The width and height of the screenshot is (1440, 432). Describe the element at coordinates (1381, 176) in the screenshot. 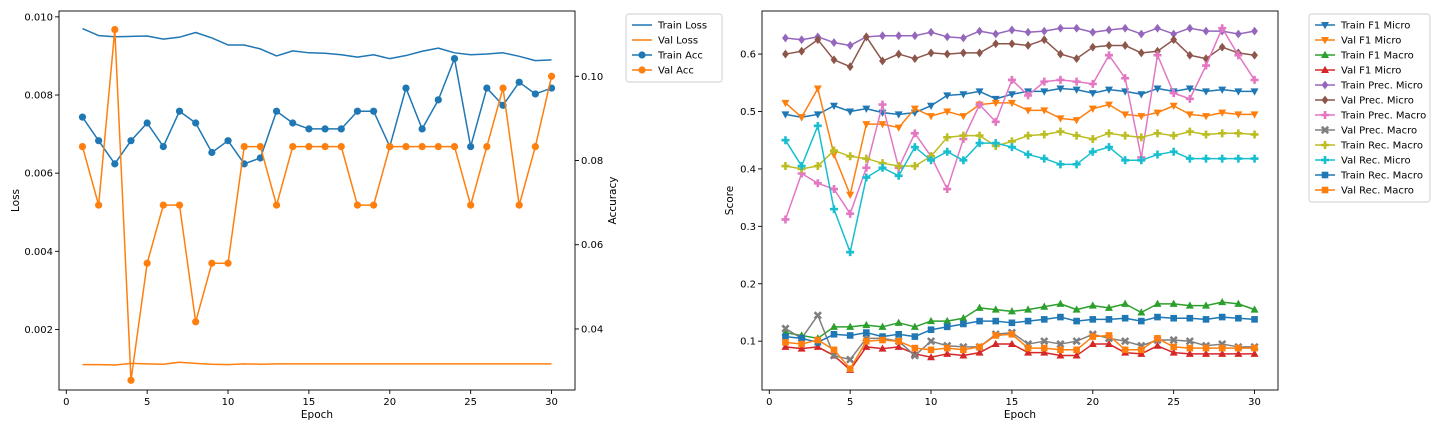

I see `legend-label: Train Rec. Macro` at that location.